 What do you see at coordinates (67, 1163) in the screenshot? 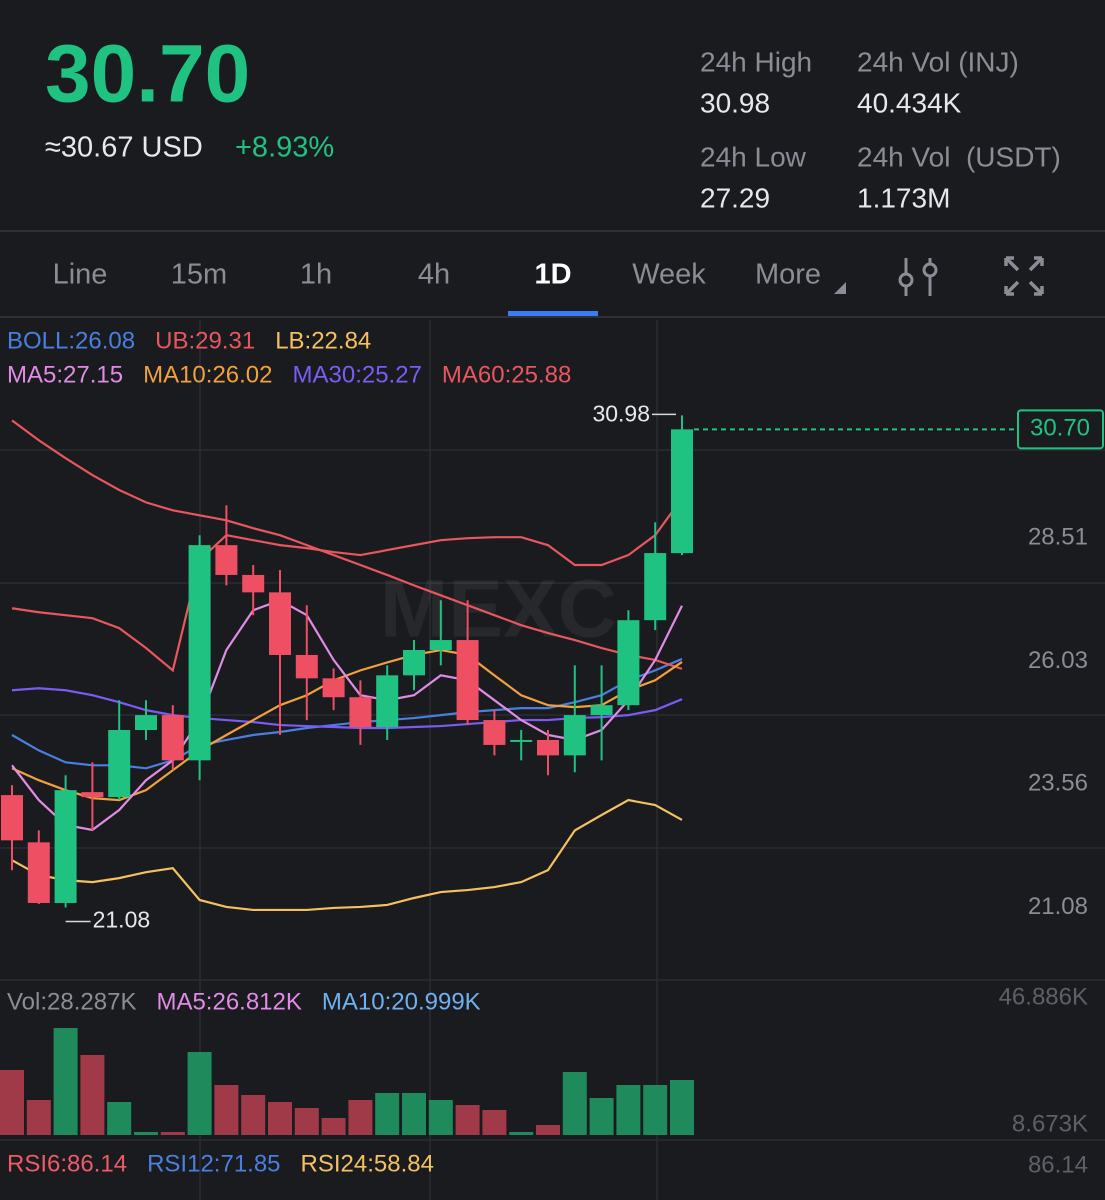
I see `legend-item: RSI6:86.14` at bounding box center [67, 1163].